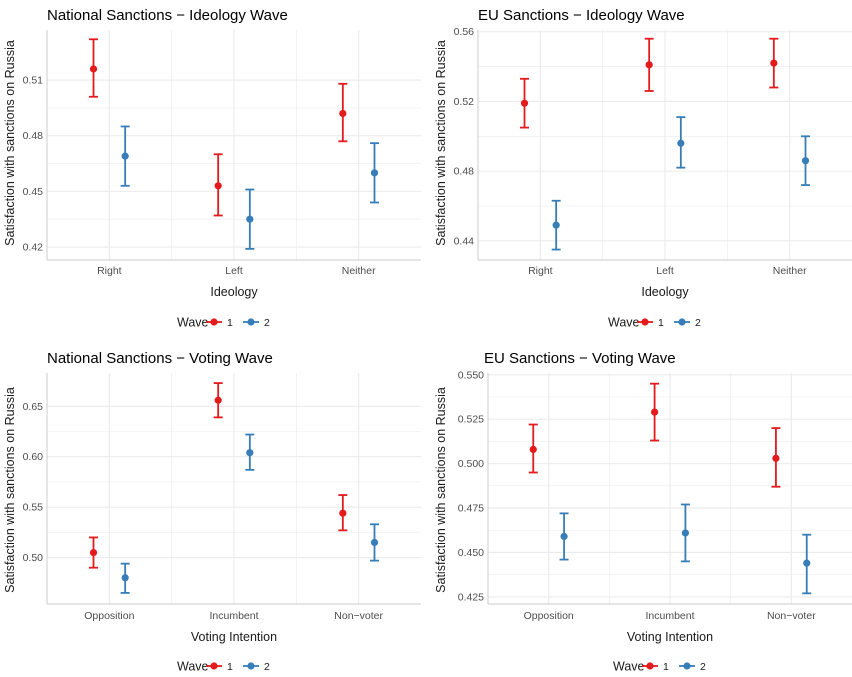  What do you see at coordinates (471, 420) in the screenshot?
I see `y-tick-label: 0.525` at bounding box center [471, 420].